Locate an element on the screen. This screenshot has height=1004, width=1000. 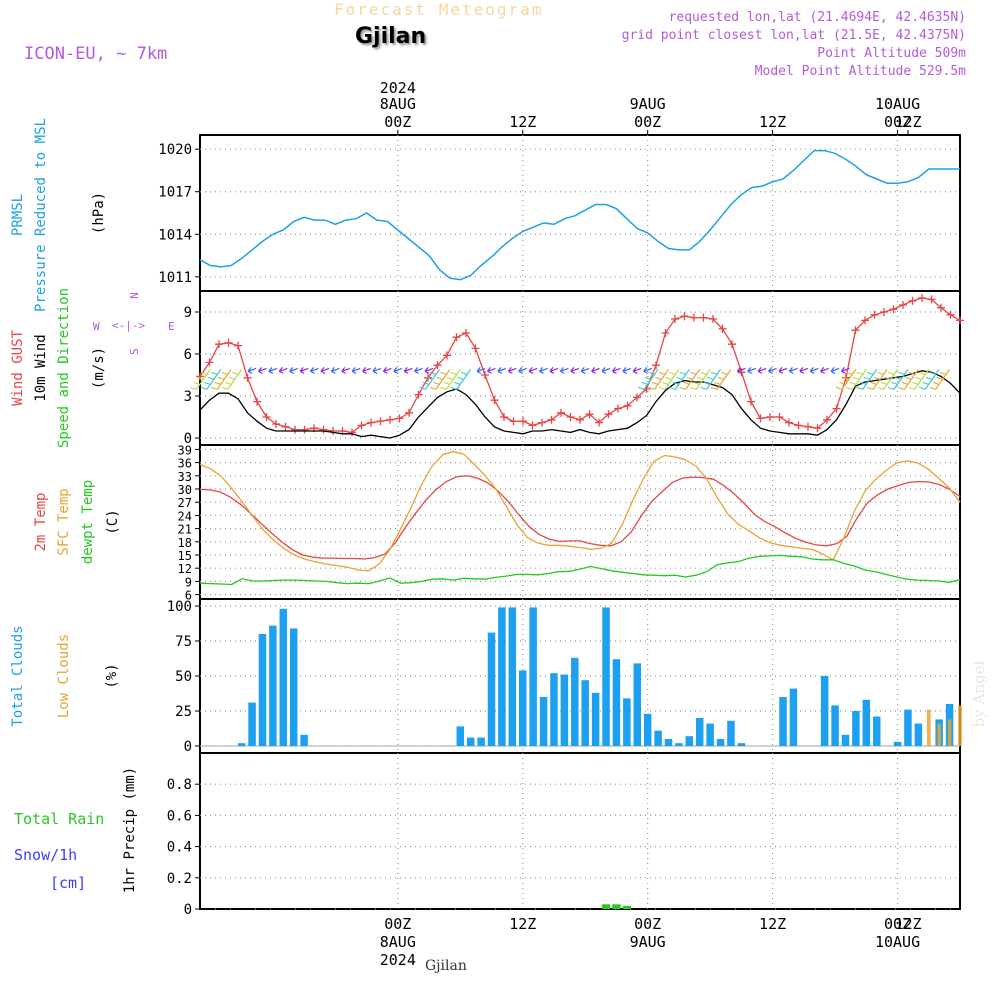
y-tick-label-clouds: 75 is located at coordinates (183, 642).